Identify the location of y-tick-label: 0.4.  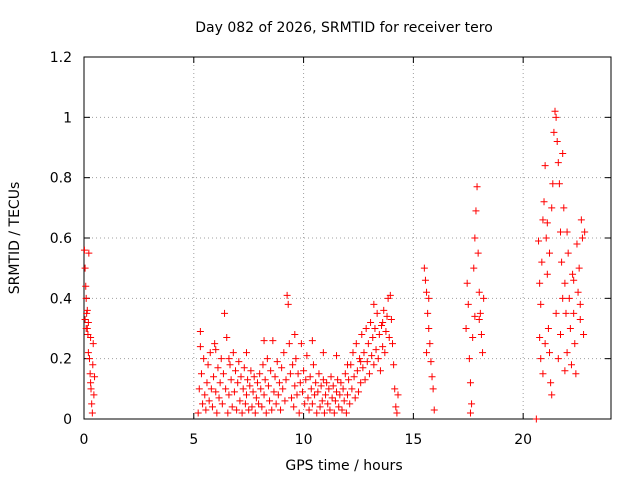
(61, 299).